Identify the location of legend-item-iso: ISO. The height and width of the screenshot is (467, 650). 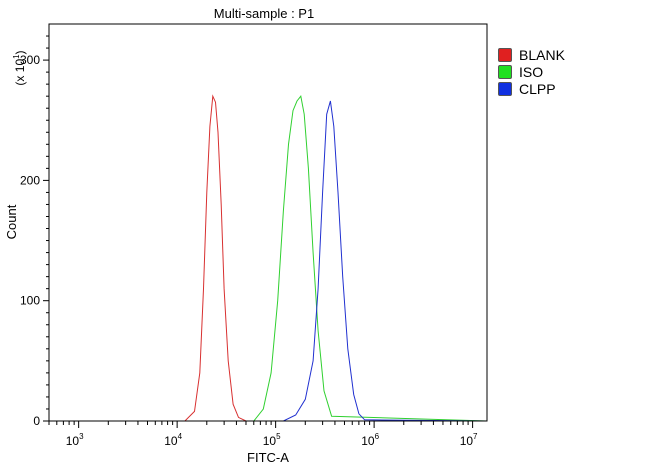
(531, 71).